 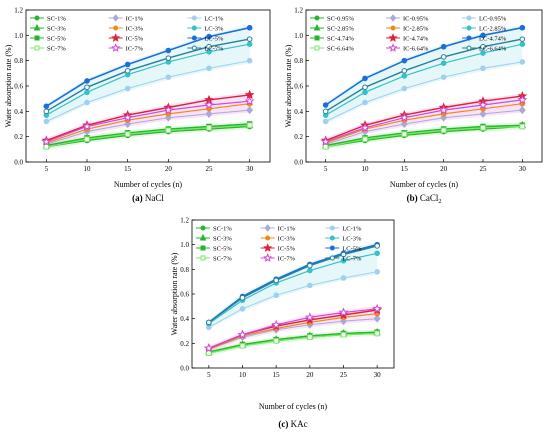 I want to click on caption-letter: (c), so click(x=283, y=424).